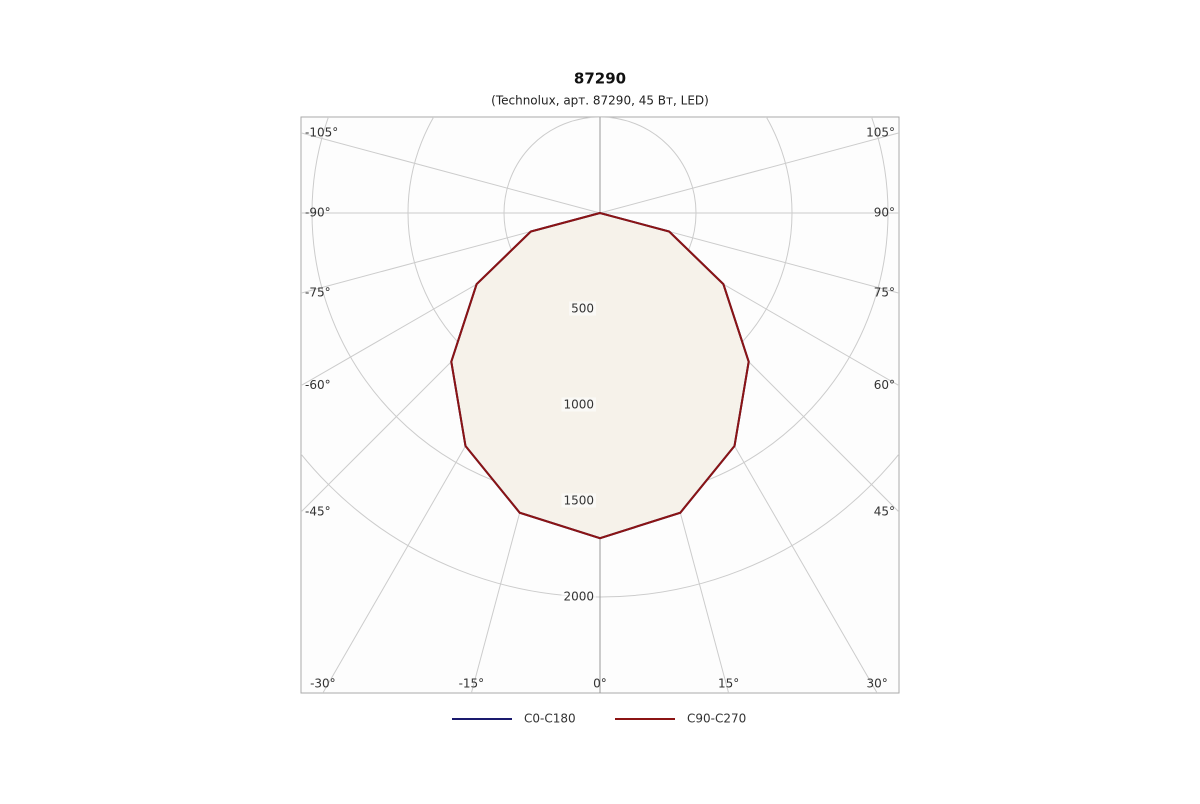 Image resolution: width=1200 pixels, height=804 pixels. Describe the element at coordinates (728, 684) in the screenshot. I see `angle-label: 15°` at that location.